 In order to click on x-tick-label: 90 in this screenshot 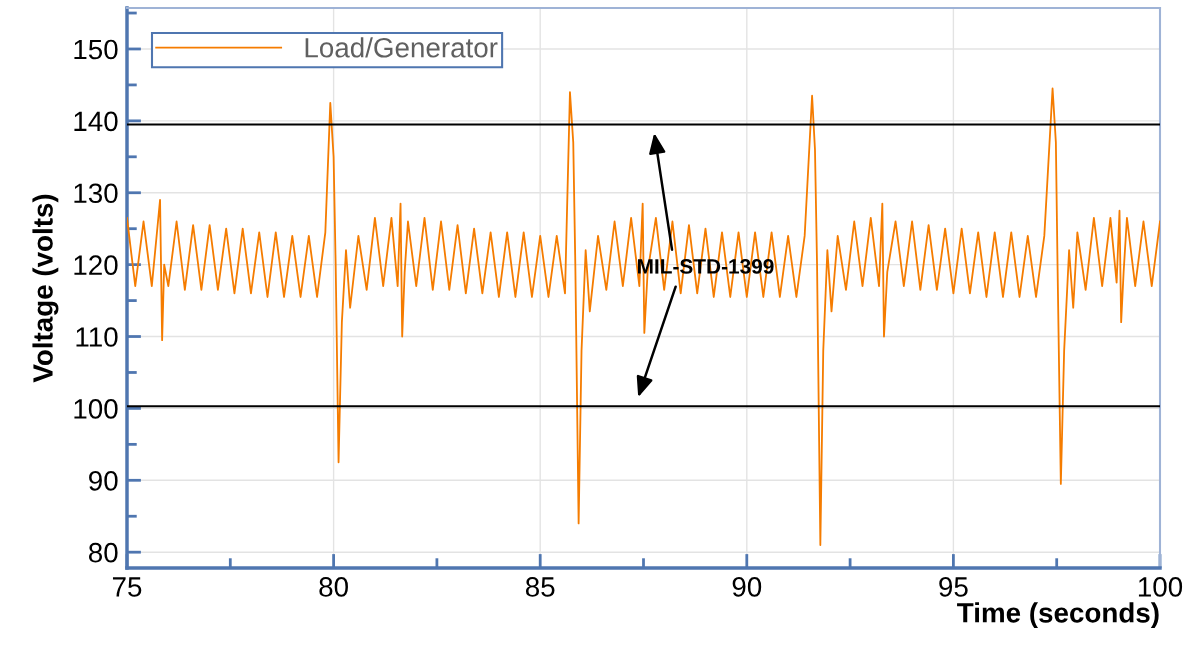, I will do `click(747, 587)`.